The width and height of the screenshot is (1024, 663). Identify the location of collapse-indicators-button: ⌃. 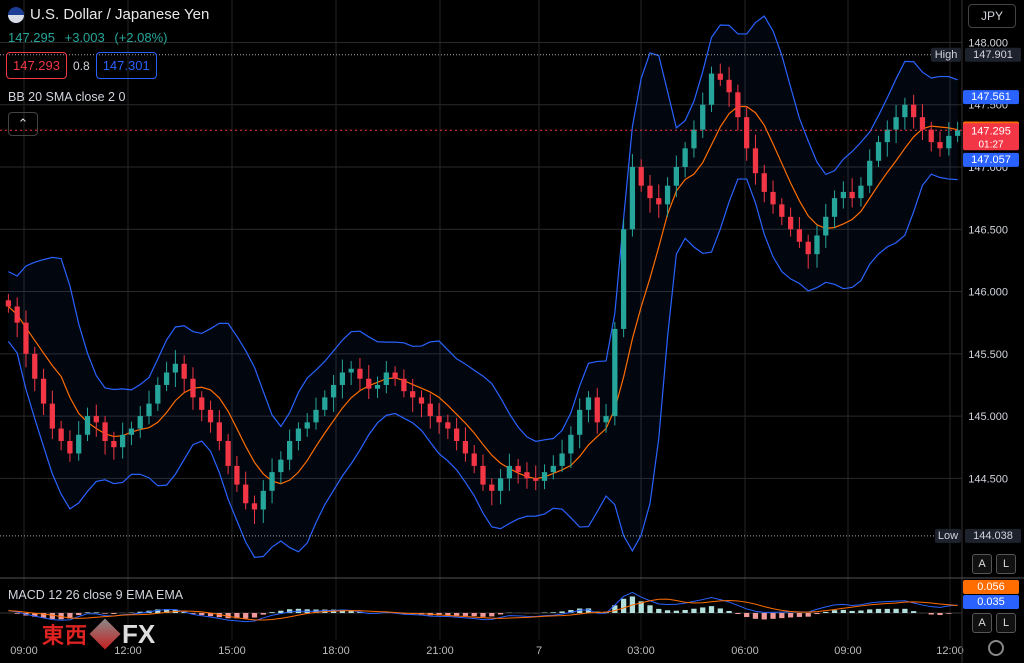
(23, 124).